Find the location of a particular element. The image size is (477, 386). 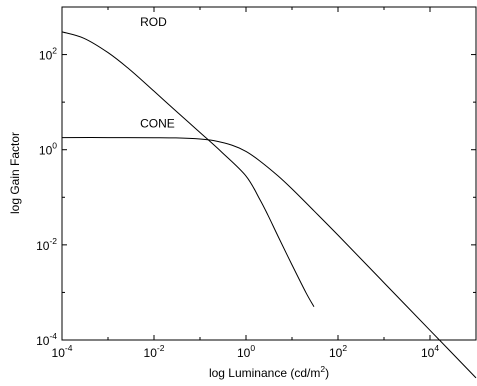

y-tick-label: 10² is located at coordinates (48, 54).